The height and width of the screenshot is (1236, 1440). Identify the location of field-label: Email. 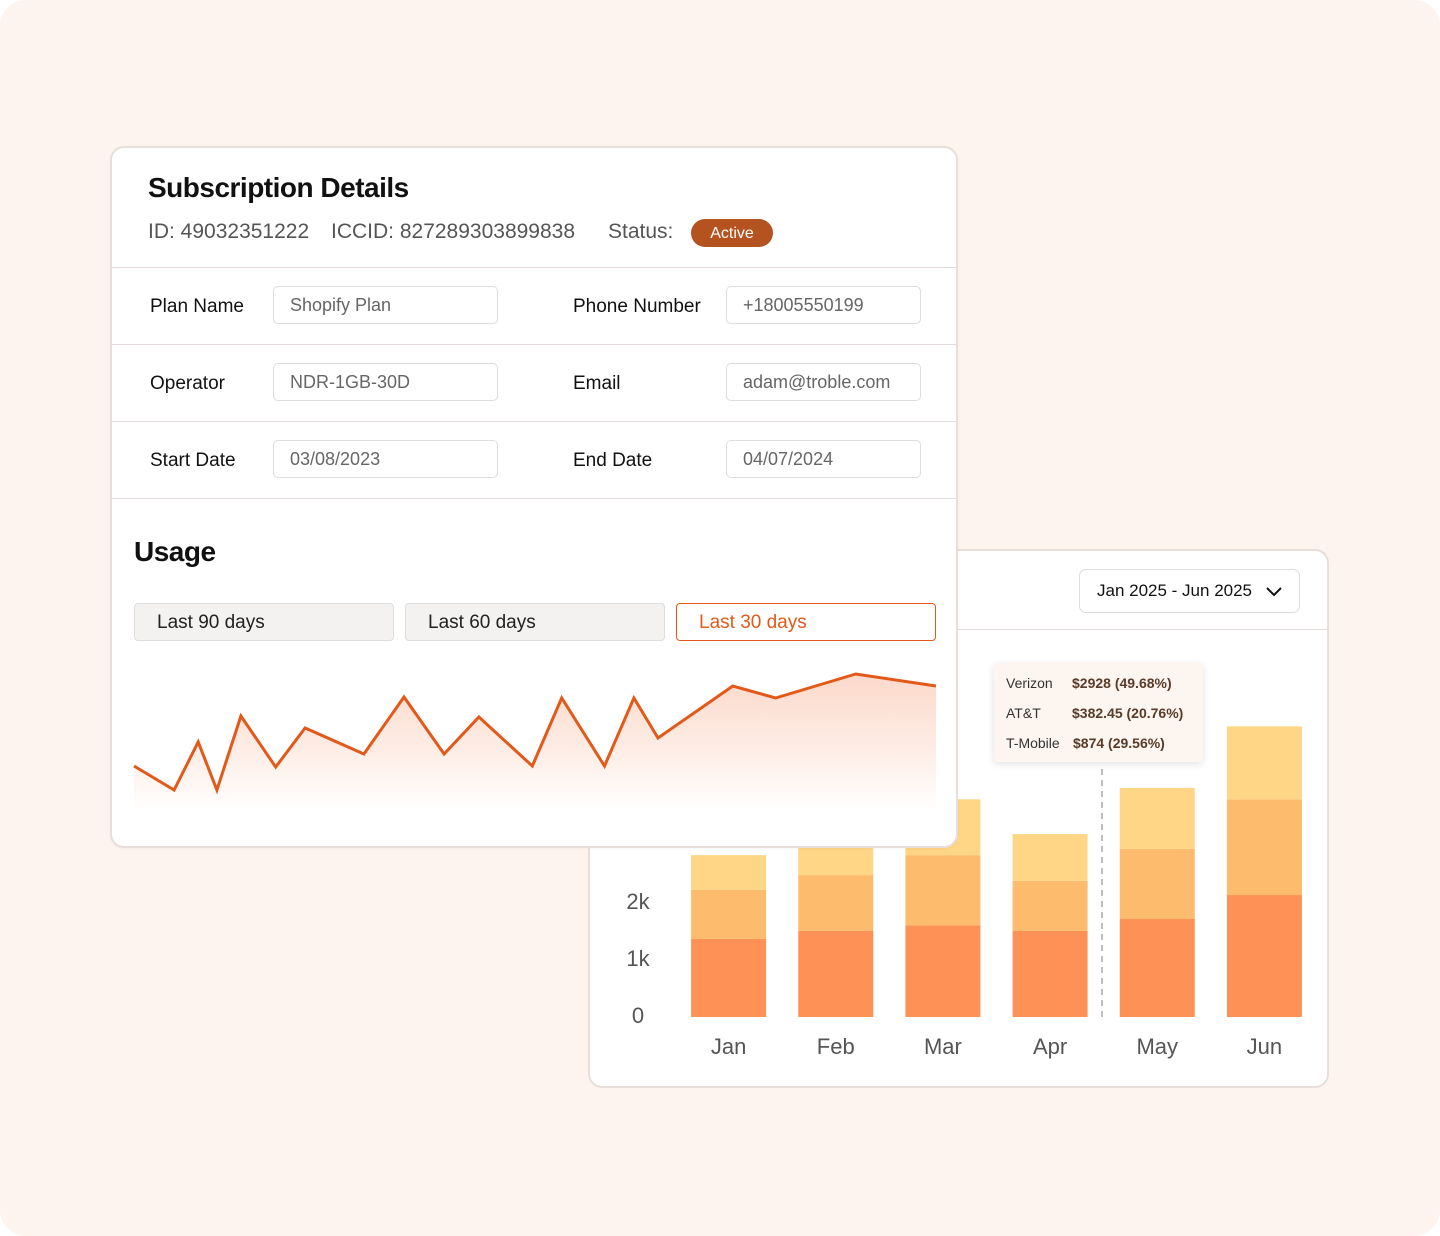
(597, 383).